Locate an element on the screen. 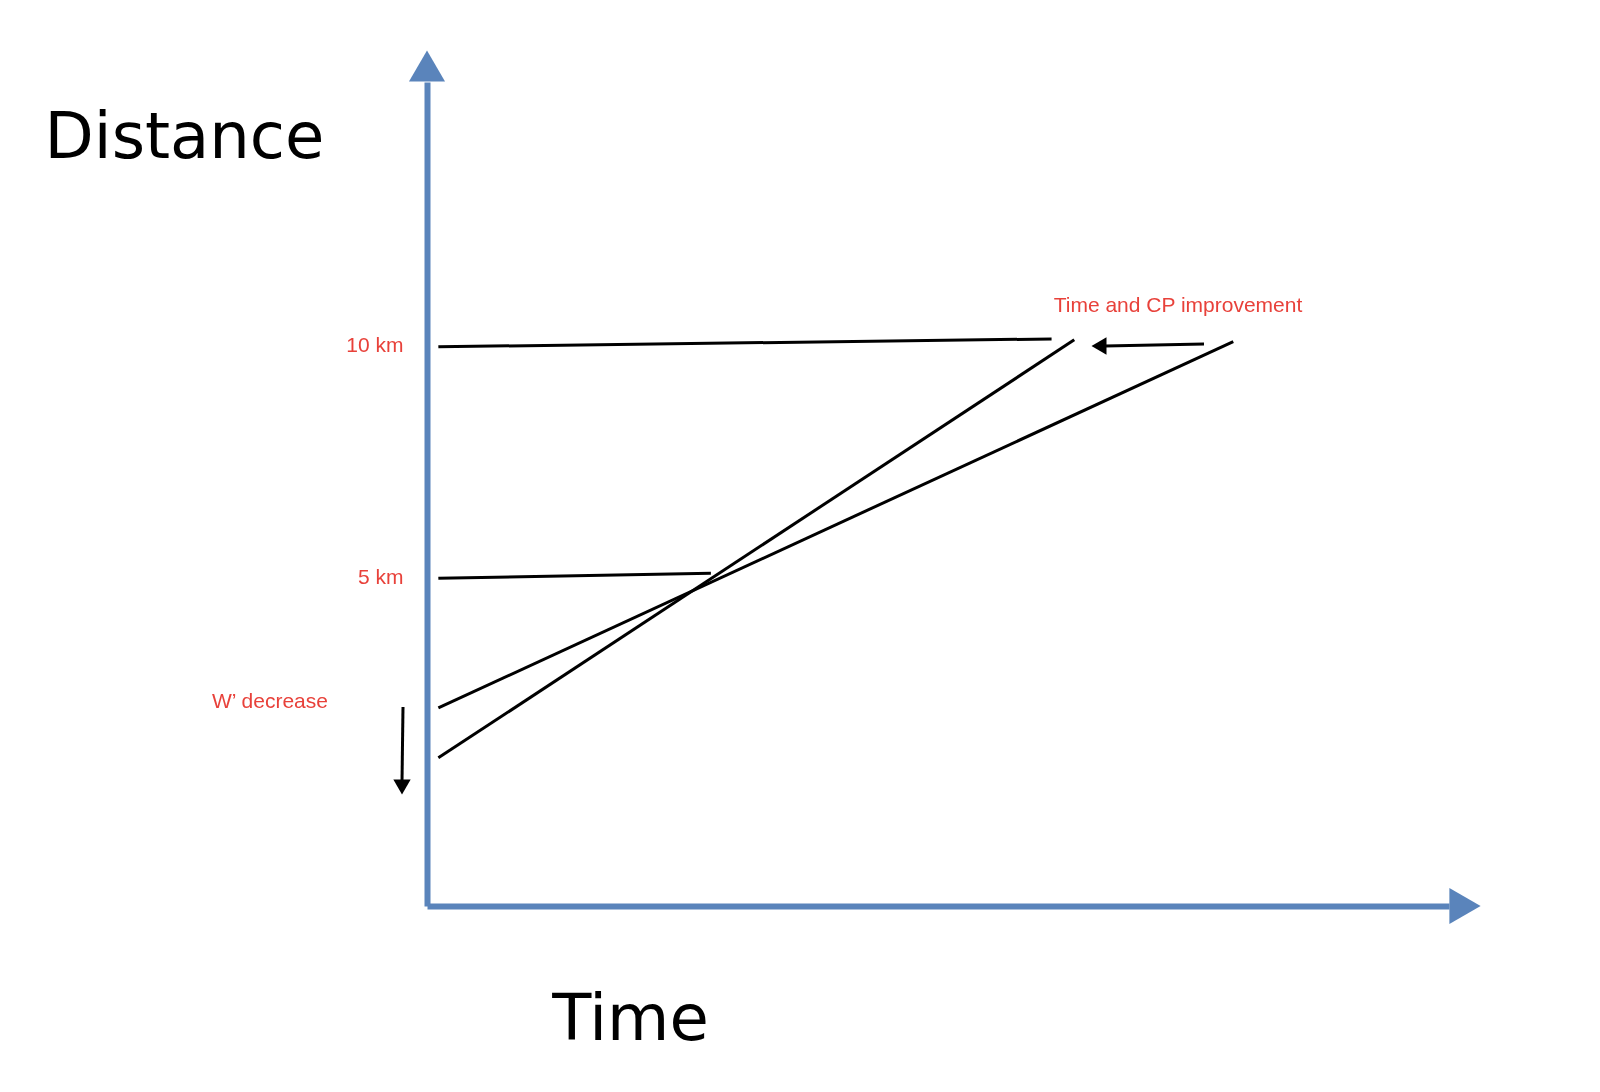  y-axis-title: Distance is located at coordinates (184, 135).